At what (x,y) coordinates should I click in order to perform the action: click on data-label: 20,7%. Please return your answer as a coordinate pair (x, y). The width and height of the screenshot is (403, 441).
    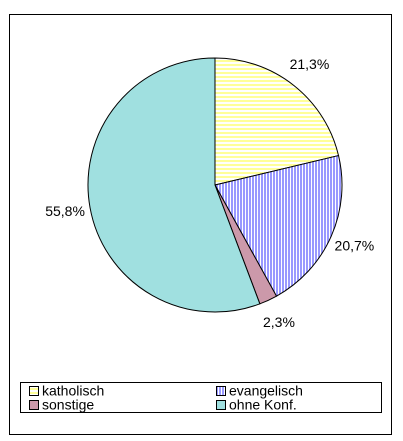
    Looking at the image, I should click on (355, 245).